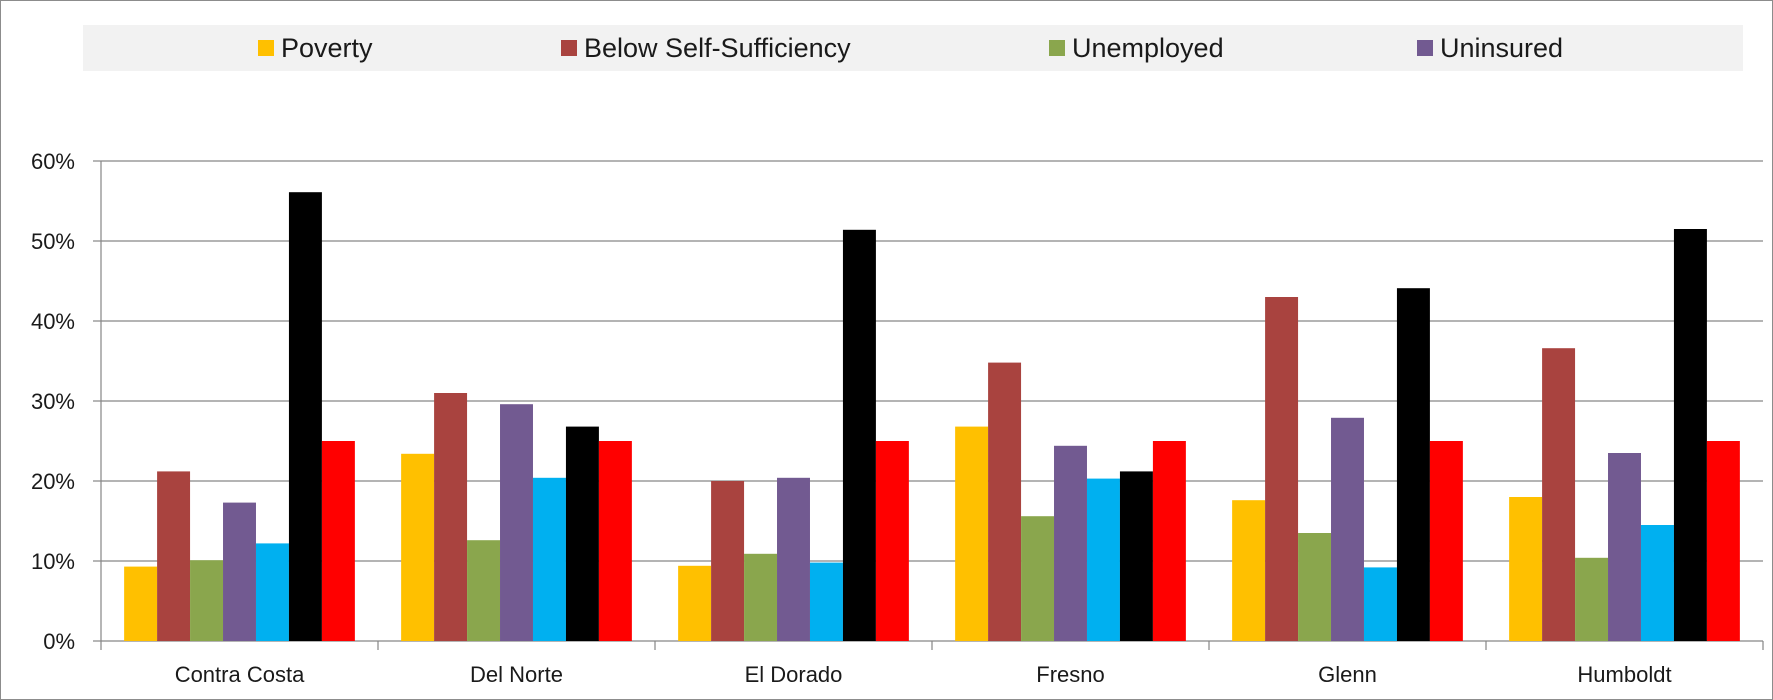 The image size is (1773, 700). Describe the element at coordinates (53, 241) in the screenshot. I see `y-tick-label: 50%` at that location.